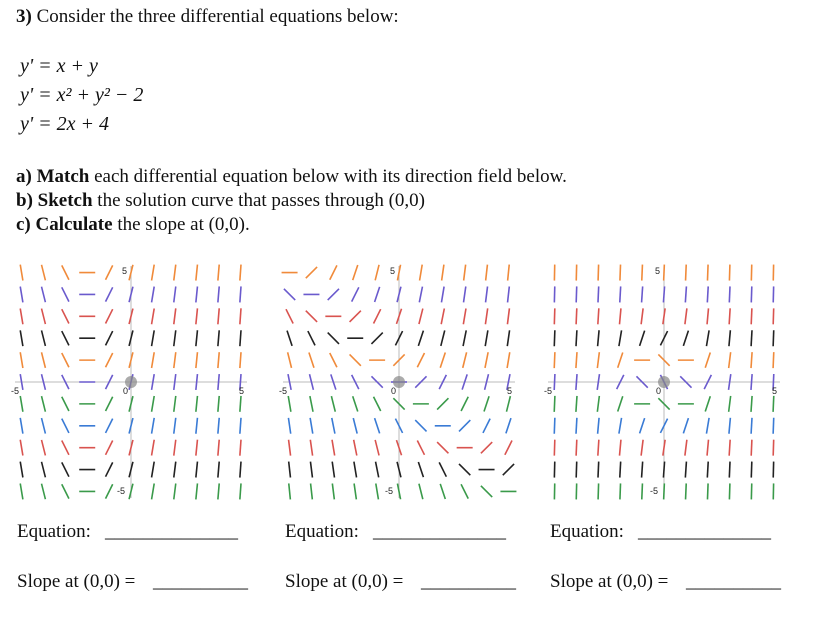 The image size is (840, 626). Describe the element at coordinates (654, 491) in the screenshot. I see `axis-label: -5` at that location.